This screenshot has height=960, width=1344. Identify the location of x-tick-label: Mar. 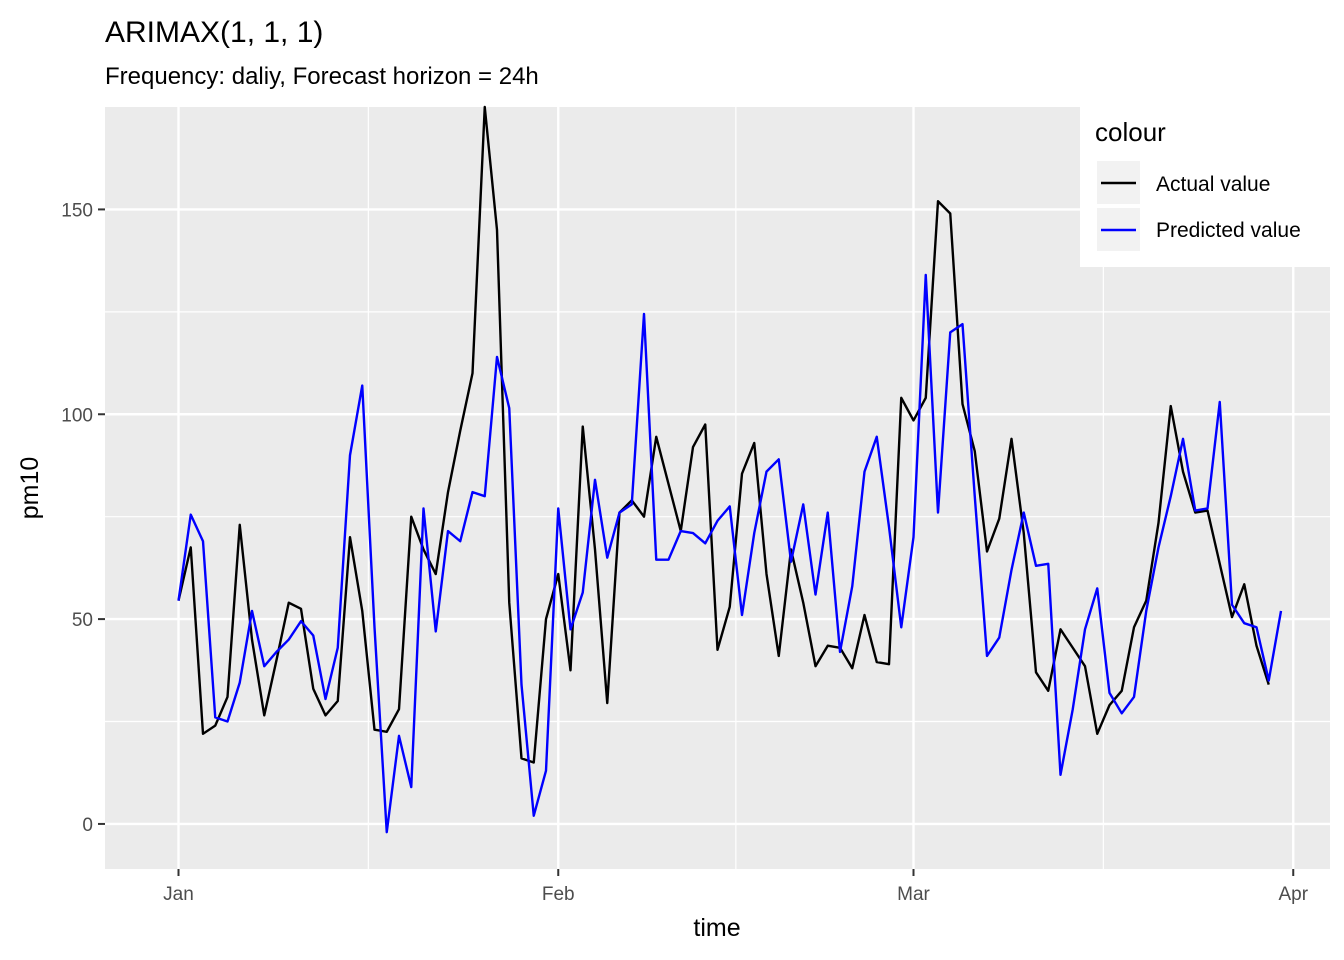
(913, 894).